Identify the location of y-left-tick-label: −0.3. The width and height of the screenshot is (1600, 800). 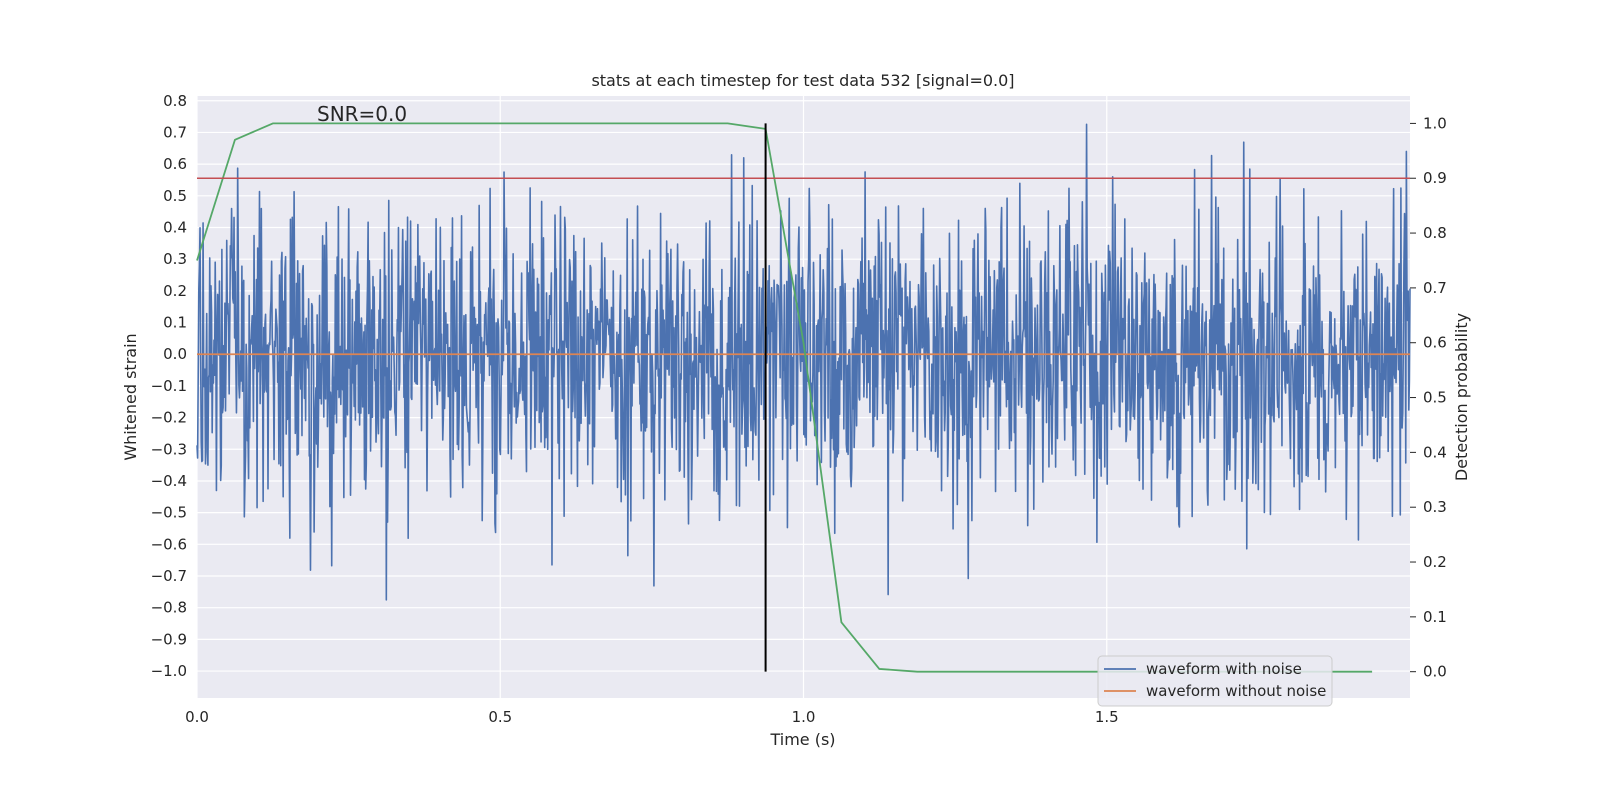
(169, 449).